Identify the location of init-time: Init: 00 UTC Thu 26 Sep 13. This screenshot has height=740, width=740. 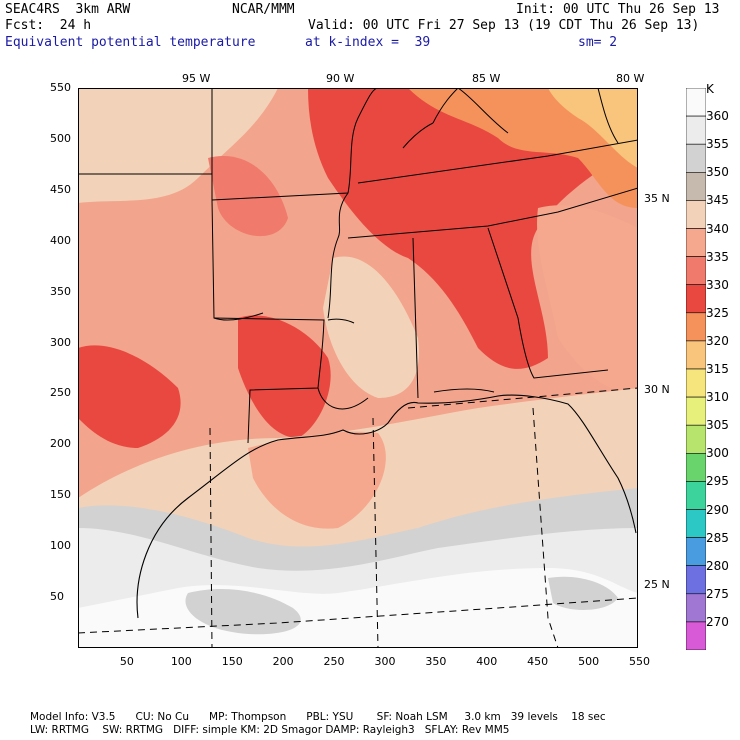
(618, 9).